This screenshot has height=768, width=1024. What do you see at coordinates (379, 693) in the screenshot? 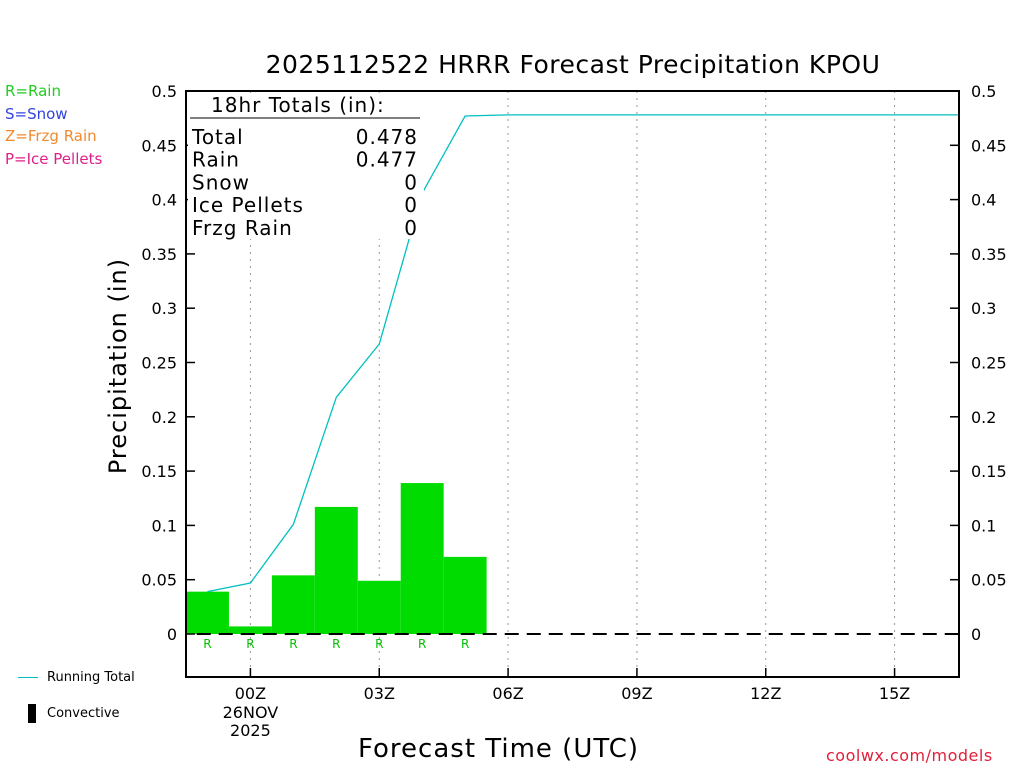
I see `x-tick-label: 03Z` at bounding box center [379, 693].